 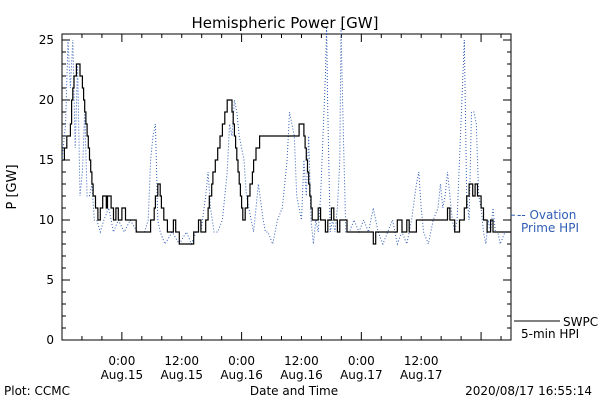 What do you see at coordinates (46, 40) in the screenshot?
I see `y-tick-label: 25` at bounding box center [46, 40].